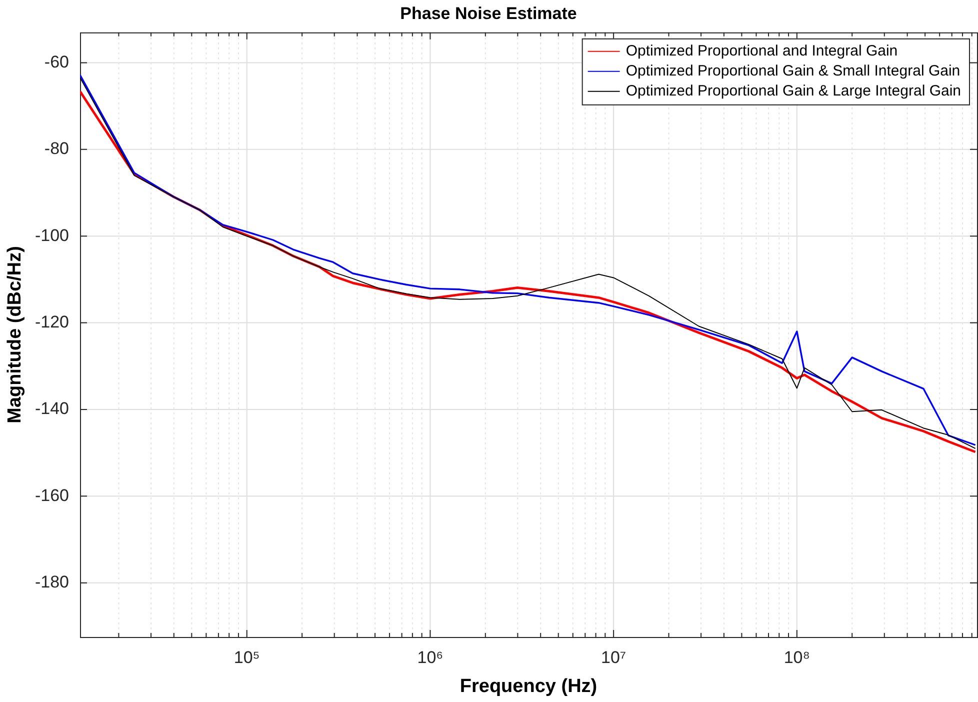 The height and width of the screenshot is (702, 978). What do you see at coordinates (15, 335) in the screenshot?
I see `y-axis-title: Magnitude (dBc/Hz)` at bounding box center [15, 335].